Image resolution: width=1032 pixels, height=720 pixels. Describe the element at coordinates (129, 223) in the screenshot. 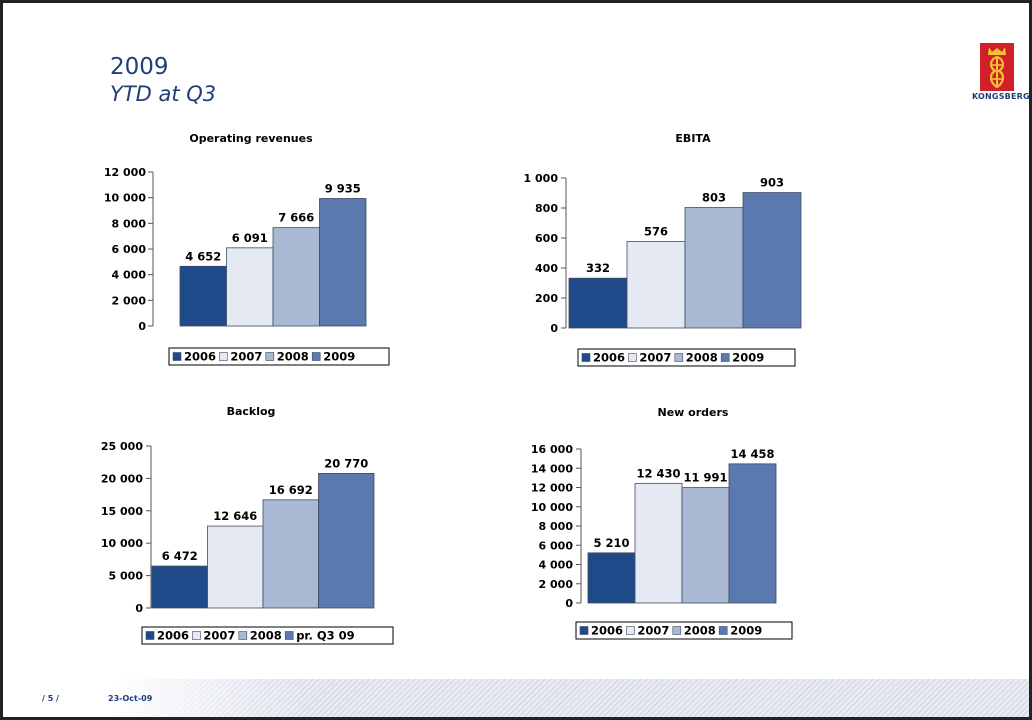

I see `y-tick-label: 8 000` at that location.